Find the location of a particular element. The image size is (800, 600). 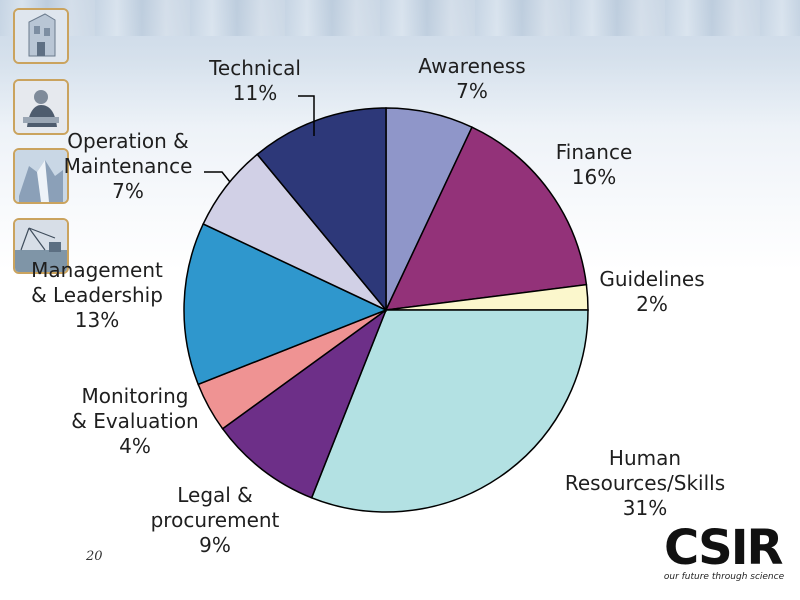

field-icon is located at coordinates (41, 246).